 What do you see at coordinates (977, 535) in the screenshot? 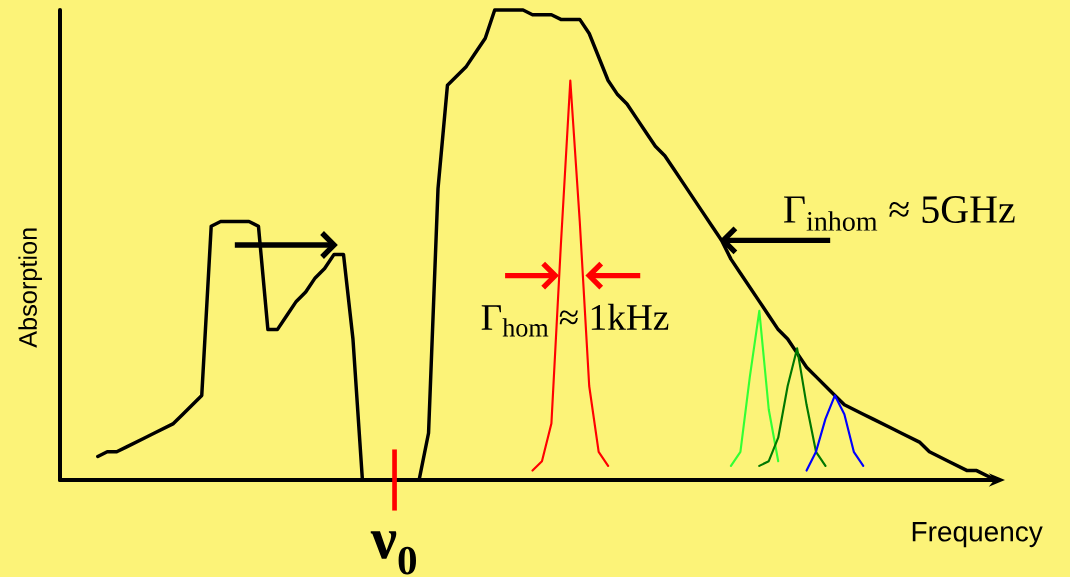
I see `x-axis-title: Frequency` at bounding box center [977, 535].